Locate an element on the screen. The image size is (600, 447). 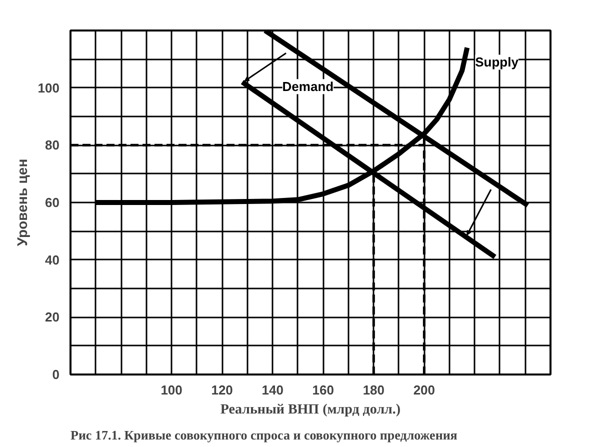
y-tick-label: 60 is located at coordinates (52, 202).